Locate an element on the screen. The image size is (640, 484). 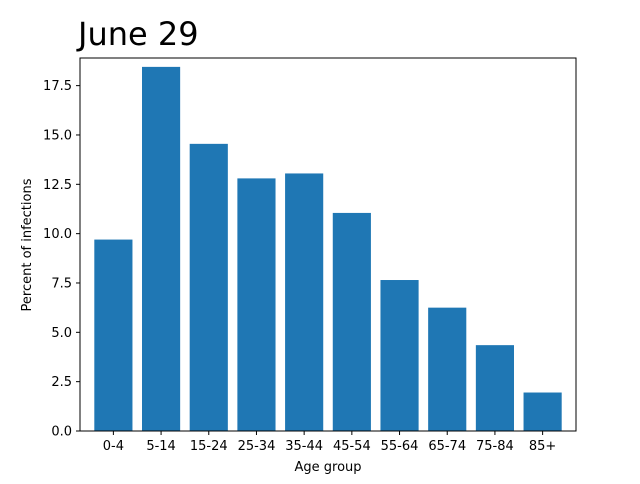
y-tick-label: 12.5 is located at coordinates (57, 185).